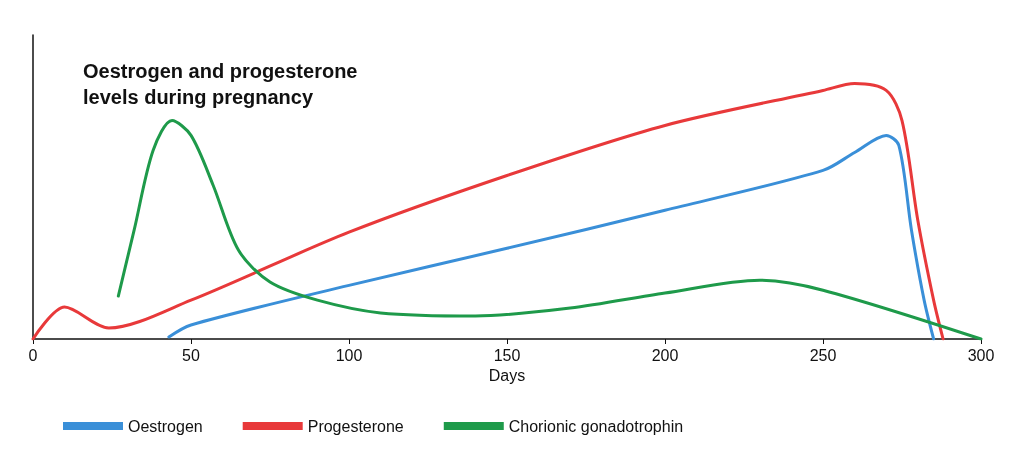  Describe the element at coordinates (349, 355) in the screenshot. I see `x-tick-label: 100` at that location.